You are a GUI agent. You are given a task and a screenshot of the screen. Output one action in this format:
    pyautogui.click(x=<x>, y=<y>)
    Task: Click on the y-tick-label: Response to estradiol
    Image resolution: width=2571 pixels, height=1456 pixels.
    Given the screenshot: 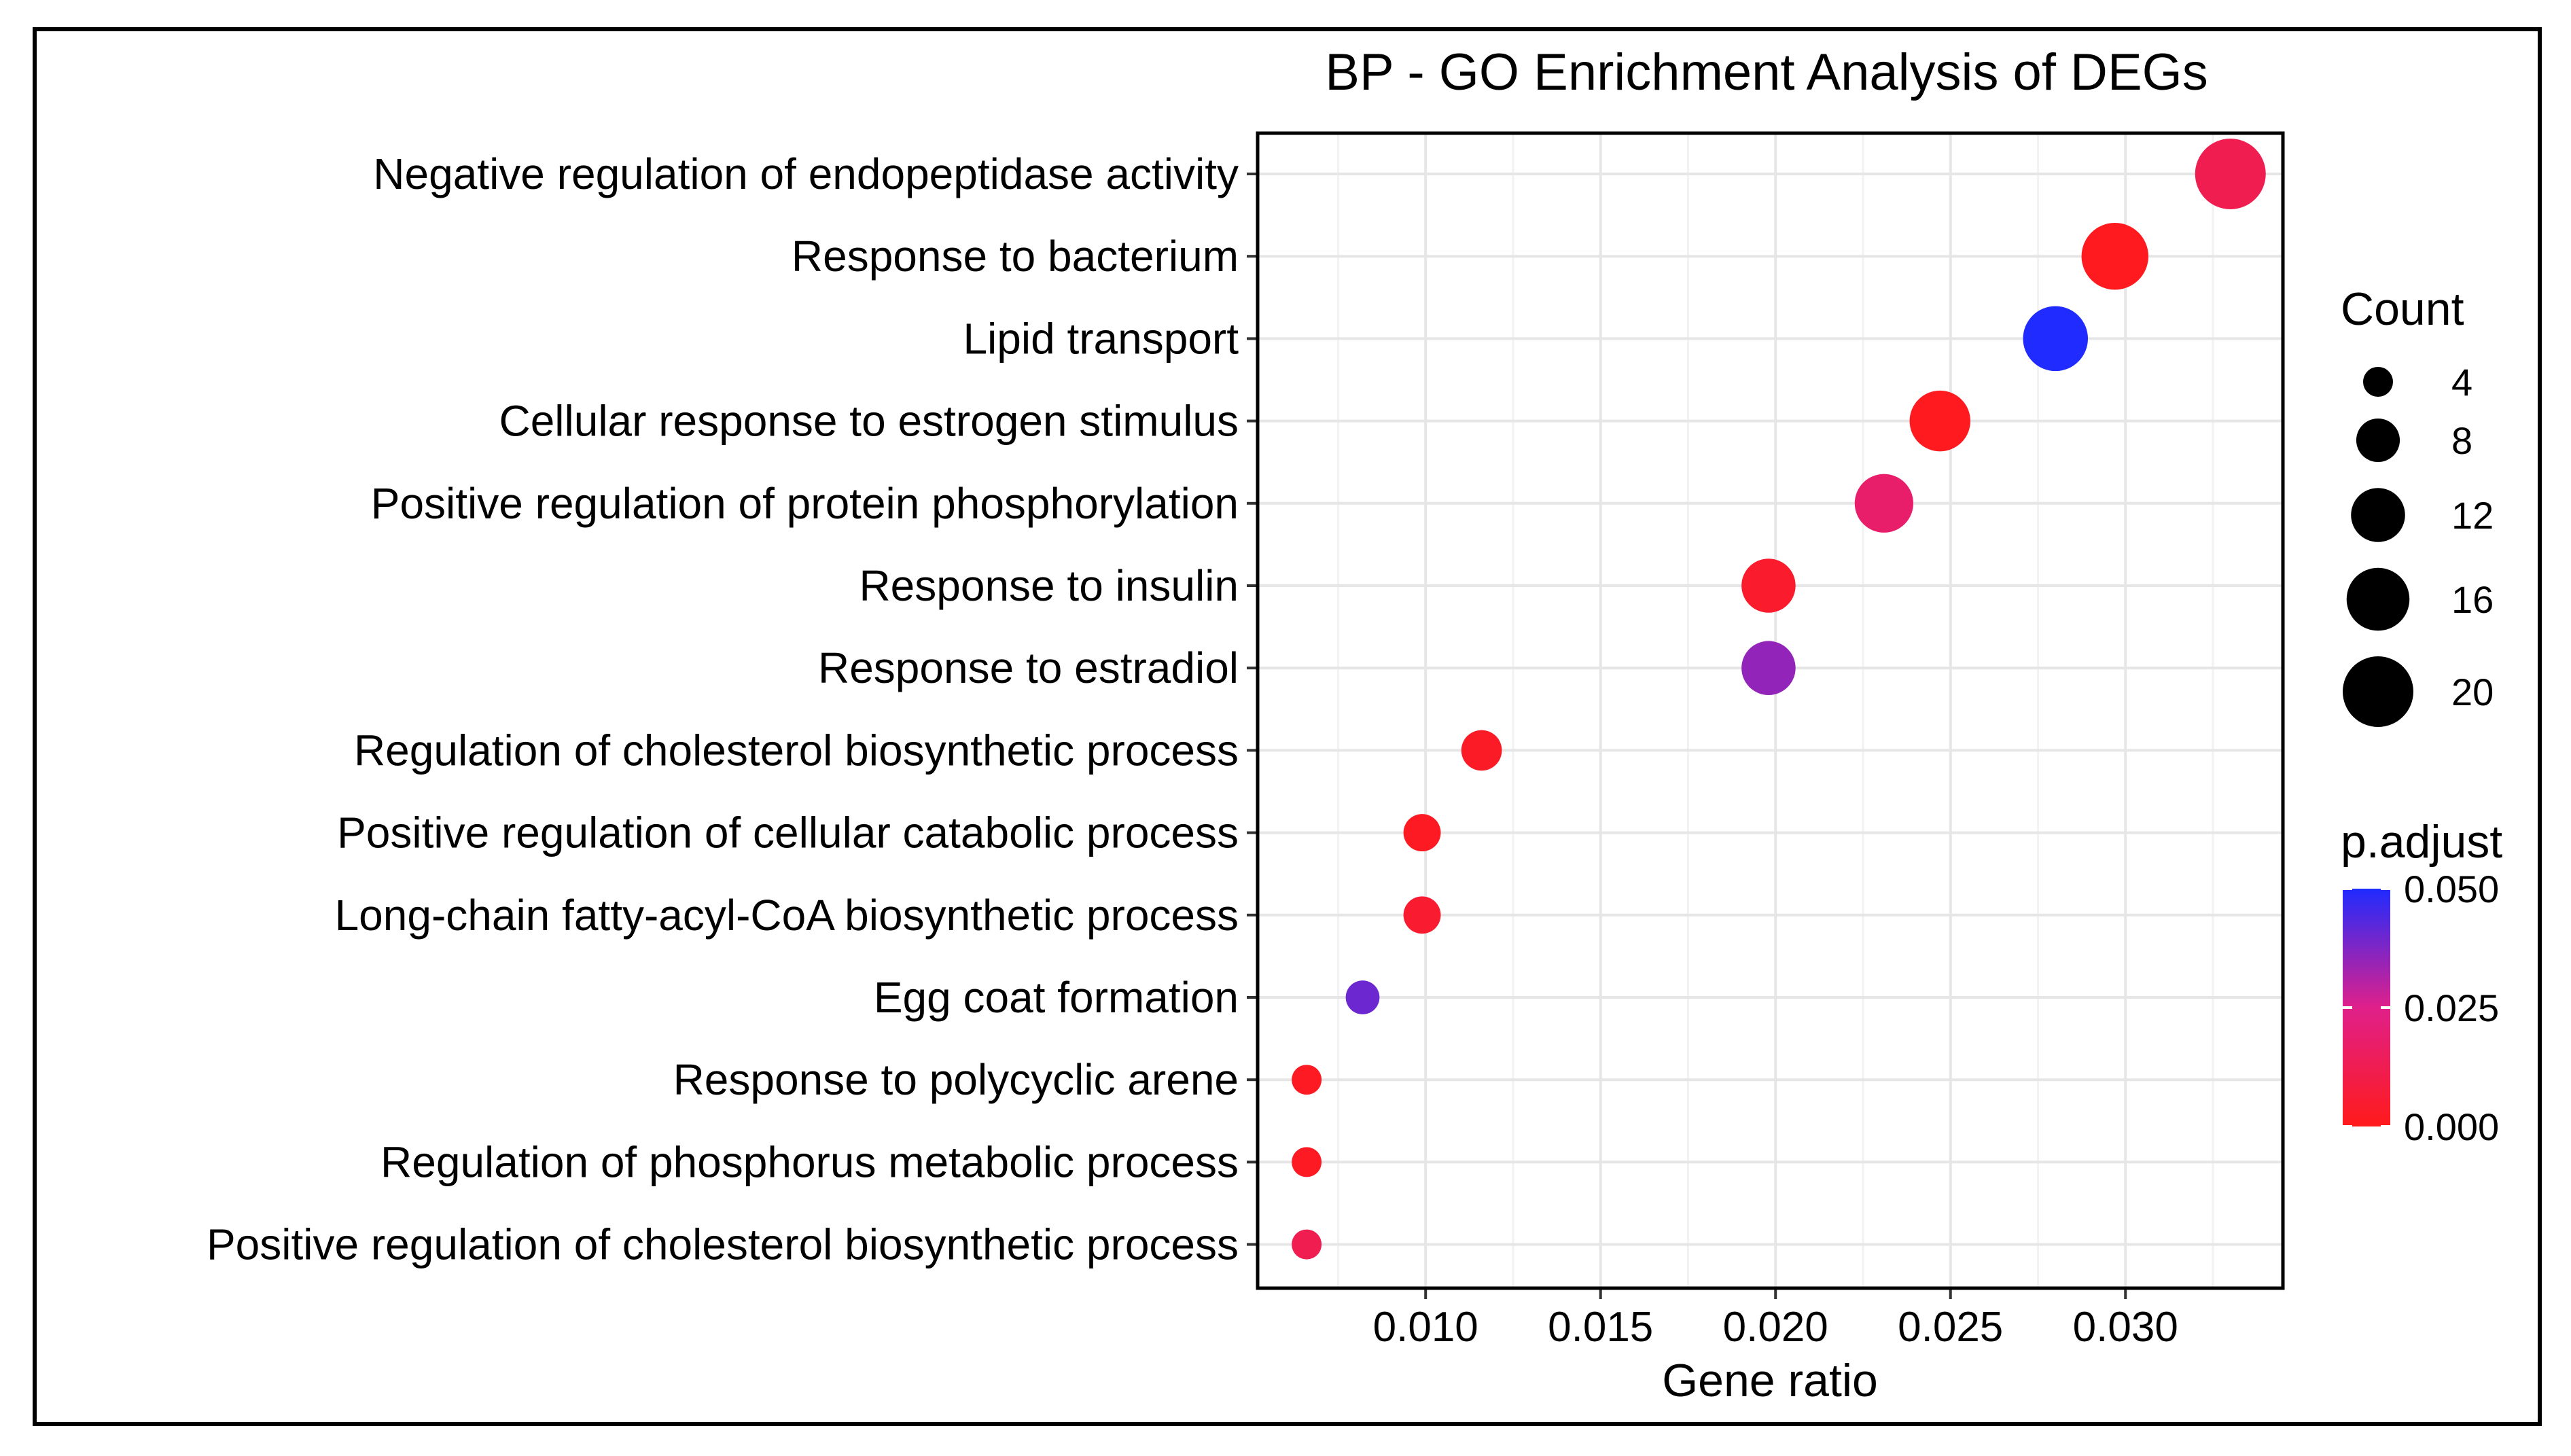 What is the action you would take?
    pyautogui.click(x=1028, y=668)
    